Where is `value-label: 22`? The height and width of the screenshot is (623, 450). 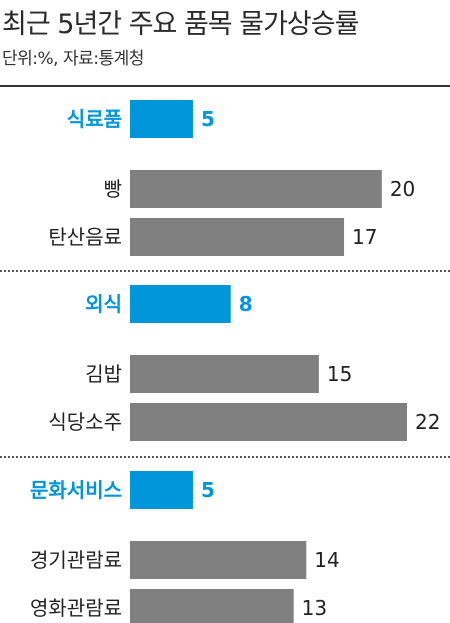
value-label: 22 is located at coordinates (427, 422).